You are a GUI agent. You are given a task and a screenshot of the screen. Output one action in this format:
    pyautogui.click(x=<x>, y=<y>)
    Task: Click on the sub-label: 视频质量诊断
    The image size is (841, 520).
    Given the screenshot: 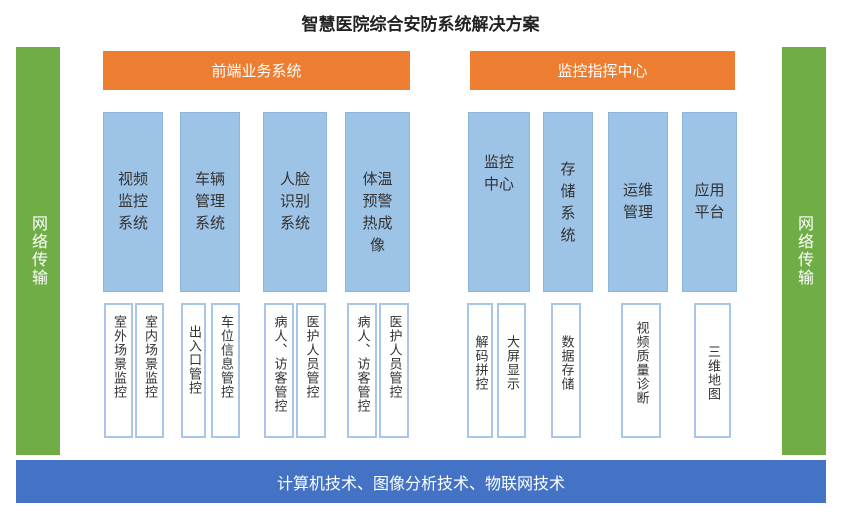 What is the action you would take?
    pyautogui.click(x=641, y=363)
    